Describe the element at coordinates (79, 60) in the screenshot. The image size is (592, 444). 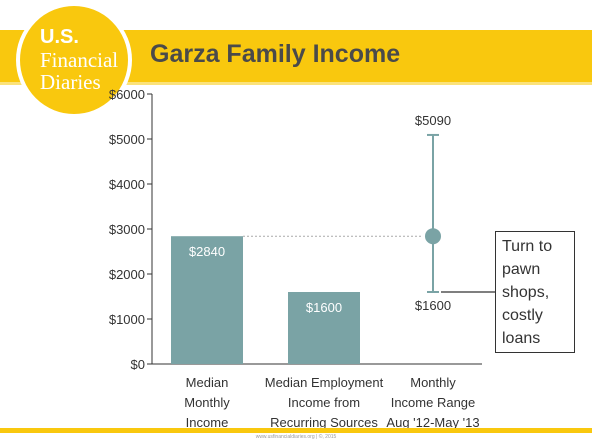
I see `logo-line-financial: Financial` at that location.